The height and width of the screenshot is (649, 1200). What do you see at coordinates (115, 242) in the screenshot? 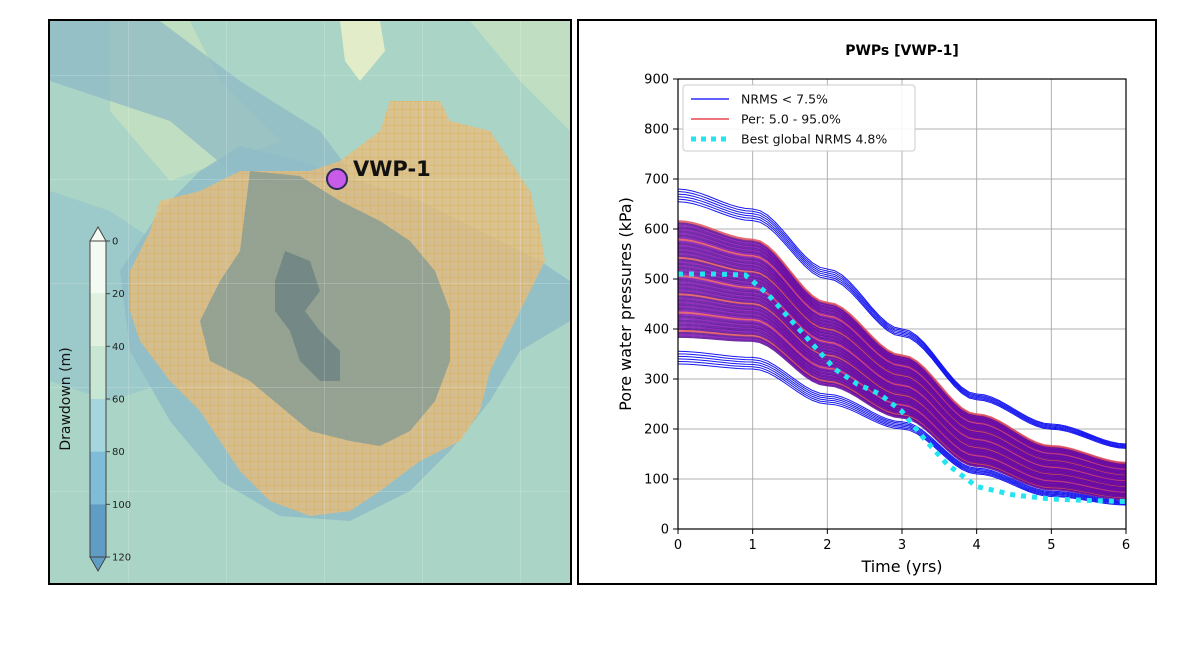
I see `colorbar-tick-label: 0` at bounding box center [115, 242].